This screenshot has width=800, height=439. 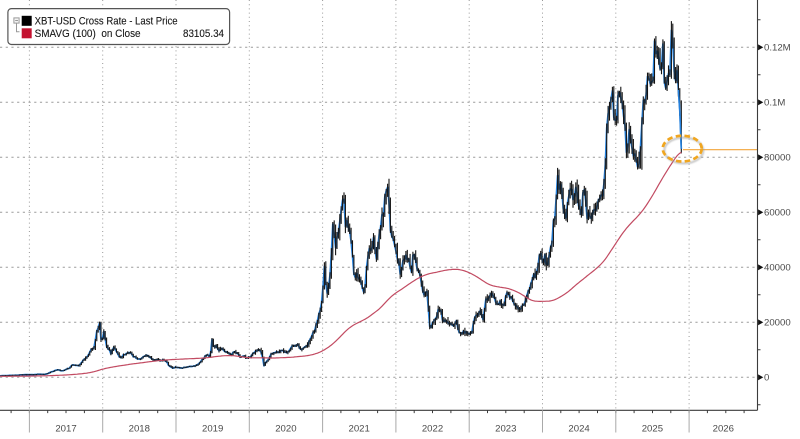 I want to click on svg-text: 2021, so click(x=359, y=429).